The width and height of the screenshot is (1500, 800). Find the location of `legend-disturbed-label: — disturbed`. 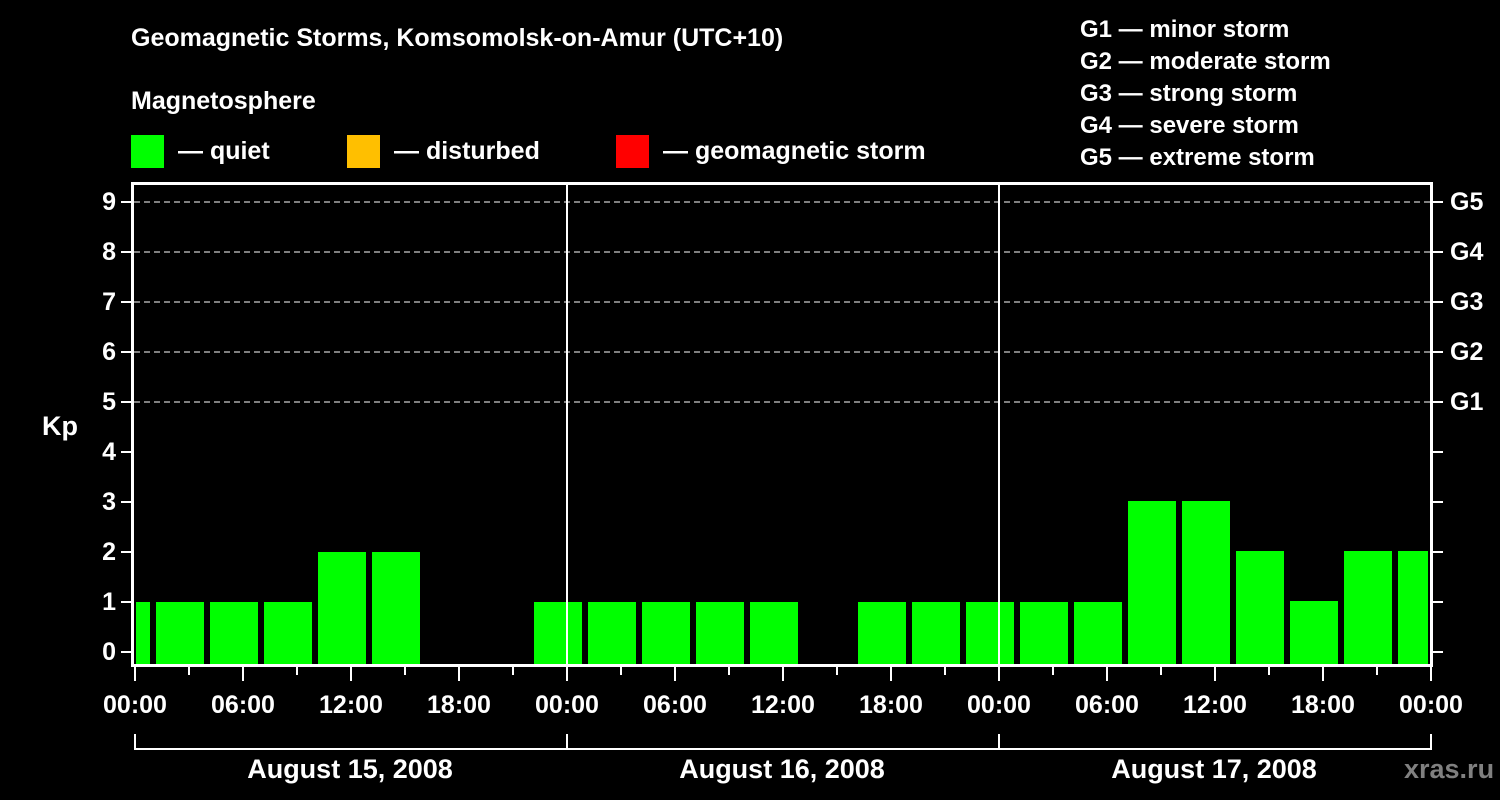

legend-disturbed-label: — disturbed is located at coordinates (467, 150).